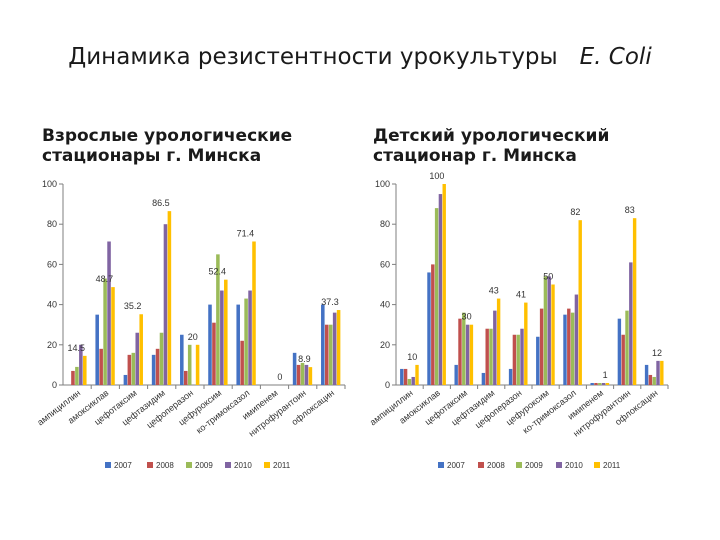 The image size is (720, 540). Describe the element at coordinates (217, 272) in the screenshot. I see `left-data-label: 52.4` at that location.